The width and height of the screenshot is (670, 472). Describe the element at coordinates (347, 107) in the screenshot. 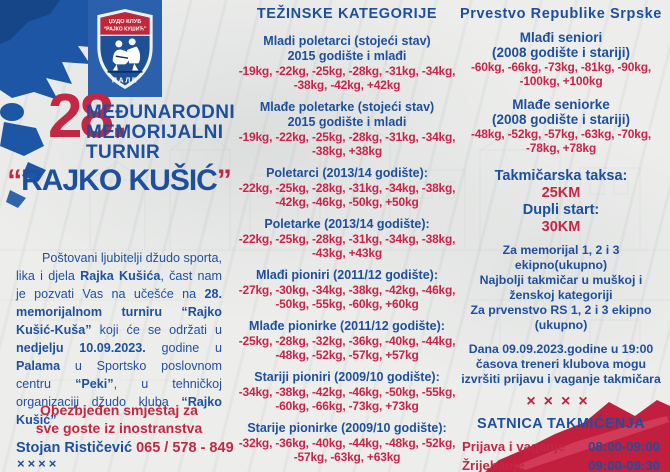

I see `group-heading: Mlađe poletarke (stojeći stav)` at that location.